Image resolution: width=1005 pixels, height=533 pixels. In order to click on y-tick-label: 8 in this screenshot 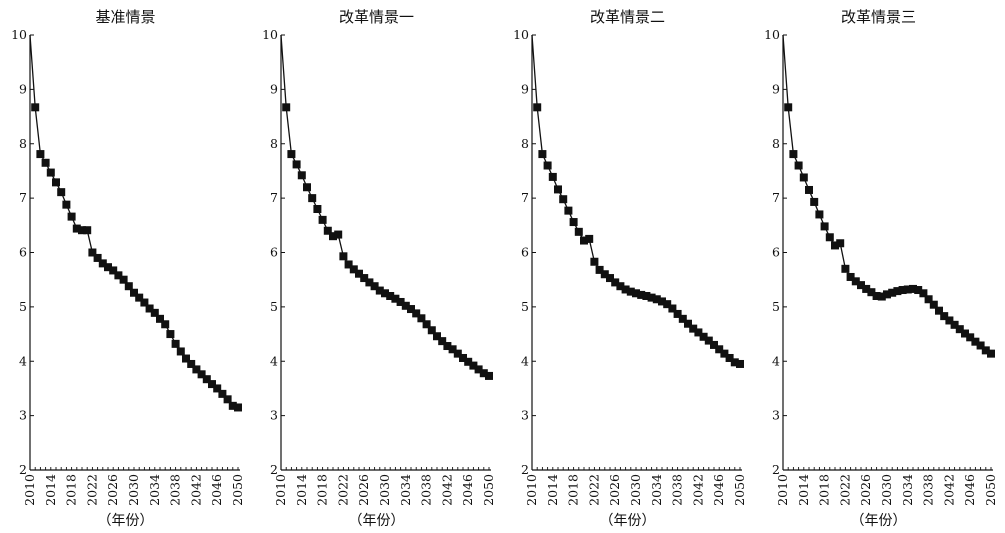, I will do `click(23, 143)`.